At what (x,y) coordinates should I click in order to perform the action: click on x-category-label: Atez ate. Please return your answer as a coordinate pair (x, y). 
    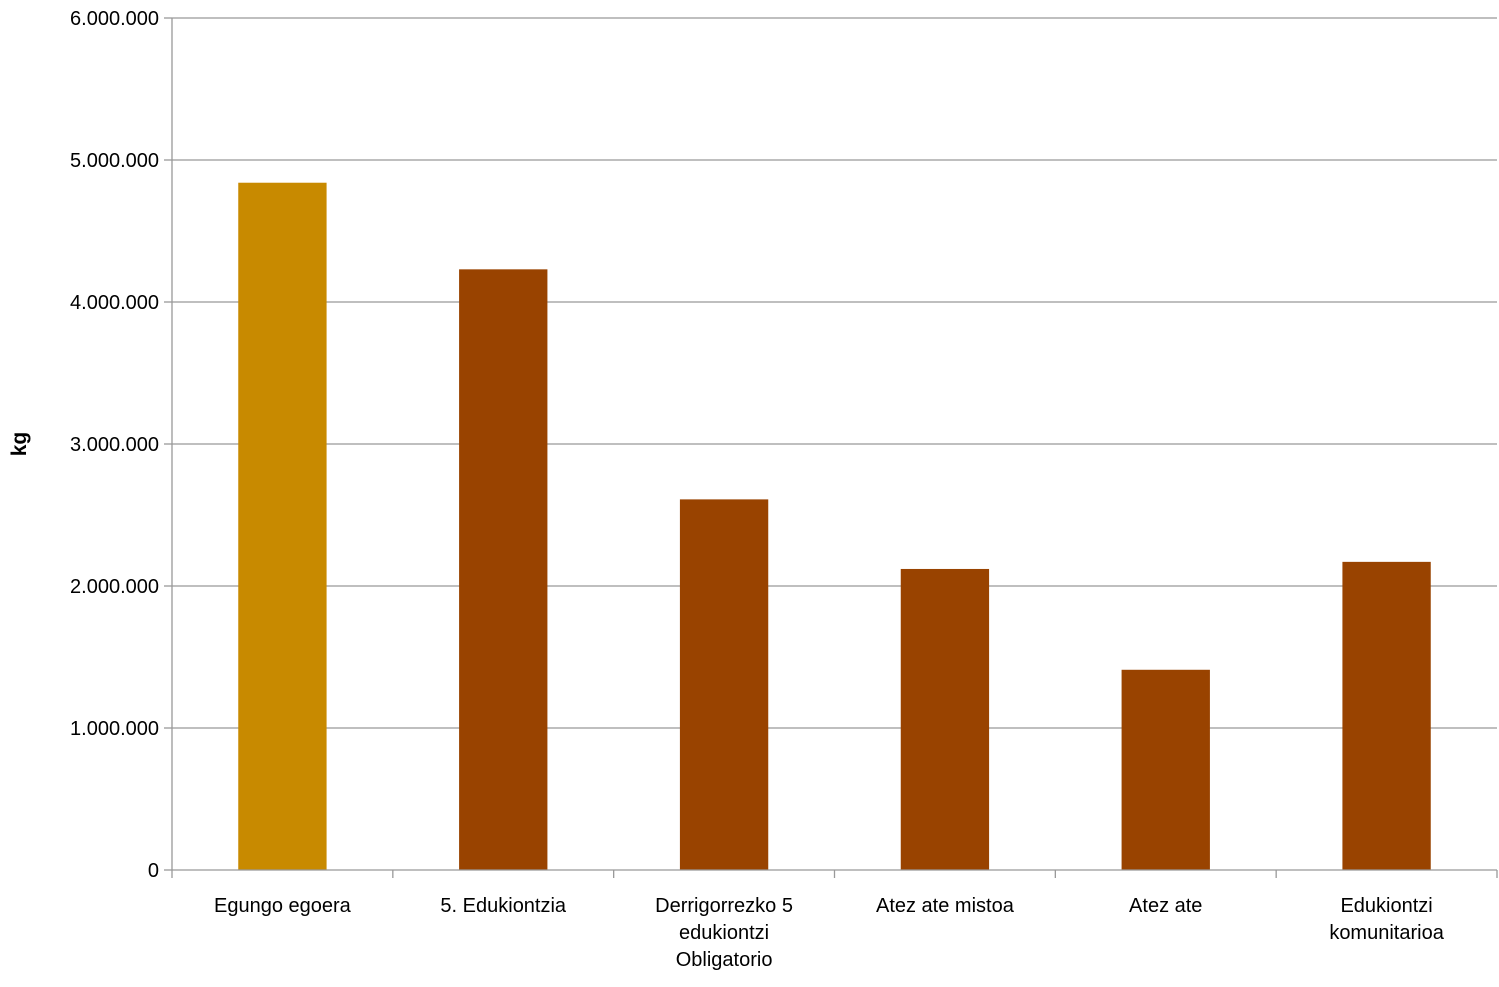
    Looking at the image, I should click on (1165, 906).